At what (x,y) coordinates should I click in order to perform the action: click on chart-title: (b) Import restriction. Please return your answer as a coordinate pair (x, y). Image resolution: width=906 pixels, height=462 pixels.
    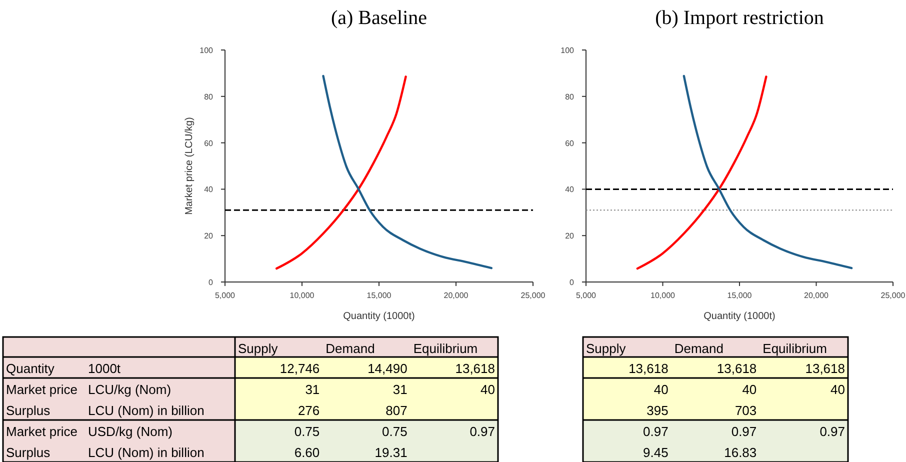
    Looking at the image, I should click on (739, 18).